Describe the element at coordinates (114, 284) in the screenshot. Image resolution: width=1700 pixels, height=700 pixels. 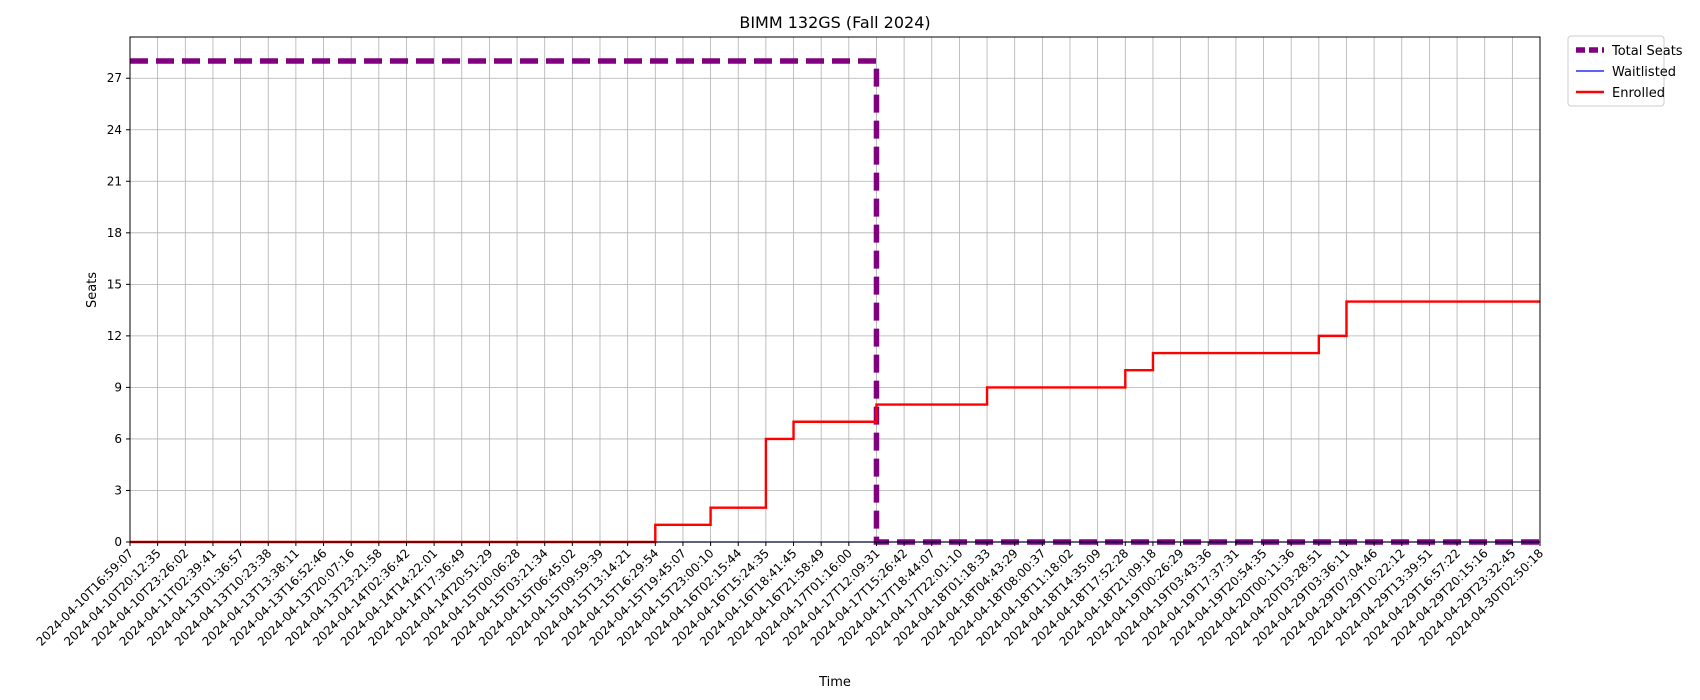
I see `y-tick-label: 15` at that location.